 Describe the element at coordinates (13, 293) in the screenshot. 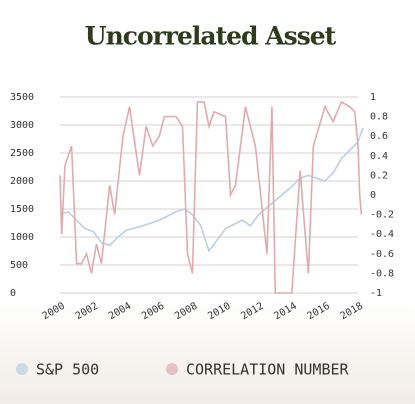

I see `y-tick-label: 0` at that location.